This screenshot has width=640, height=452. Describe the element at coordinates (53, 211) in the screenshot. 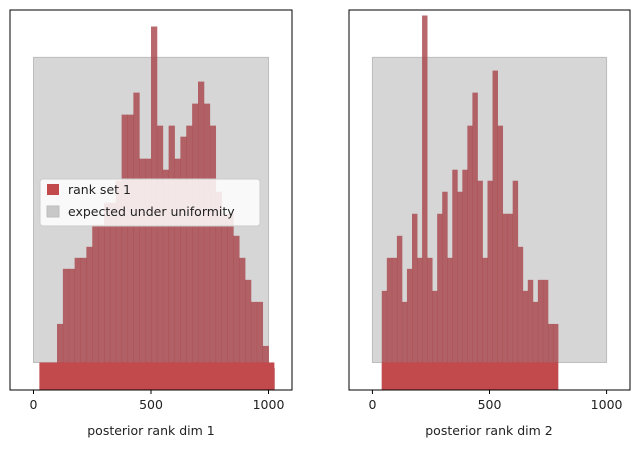

I see `legend-swatch-uniformity` at that location.